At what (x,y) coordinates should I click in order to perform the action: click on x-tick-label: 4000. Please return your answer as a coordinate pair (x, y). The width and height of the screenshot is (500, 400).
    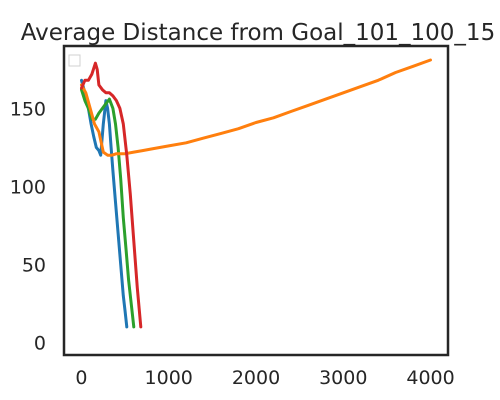
    Looking at the image, I should click on (430, 378).